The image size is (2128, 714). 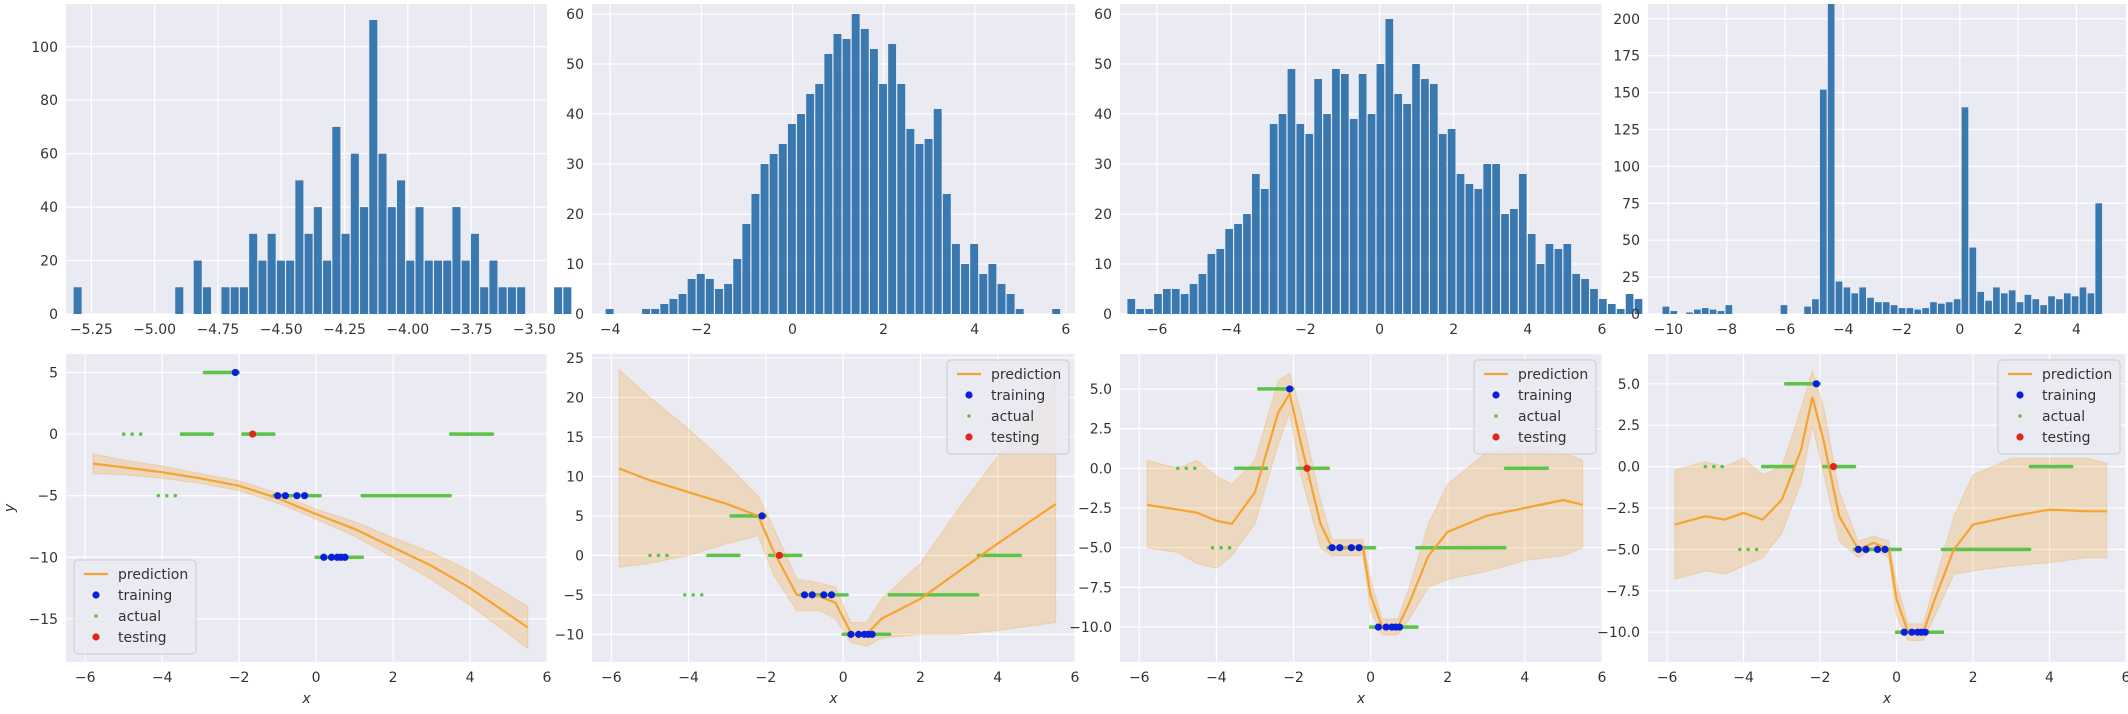 What do you see at coordinates (344, 330) in the screenshot?
I see `x-tick-label: −4.25` at bounding box center [344, 330].